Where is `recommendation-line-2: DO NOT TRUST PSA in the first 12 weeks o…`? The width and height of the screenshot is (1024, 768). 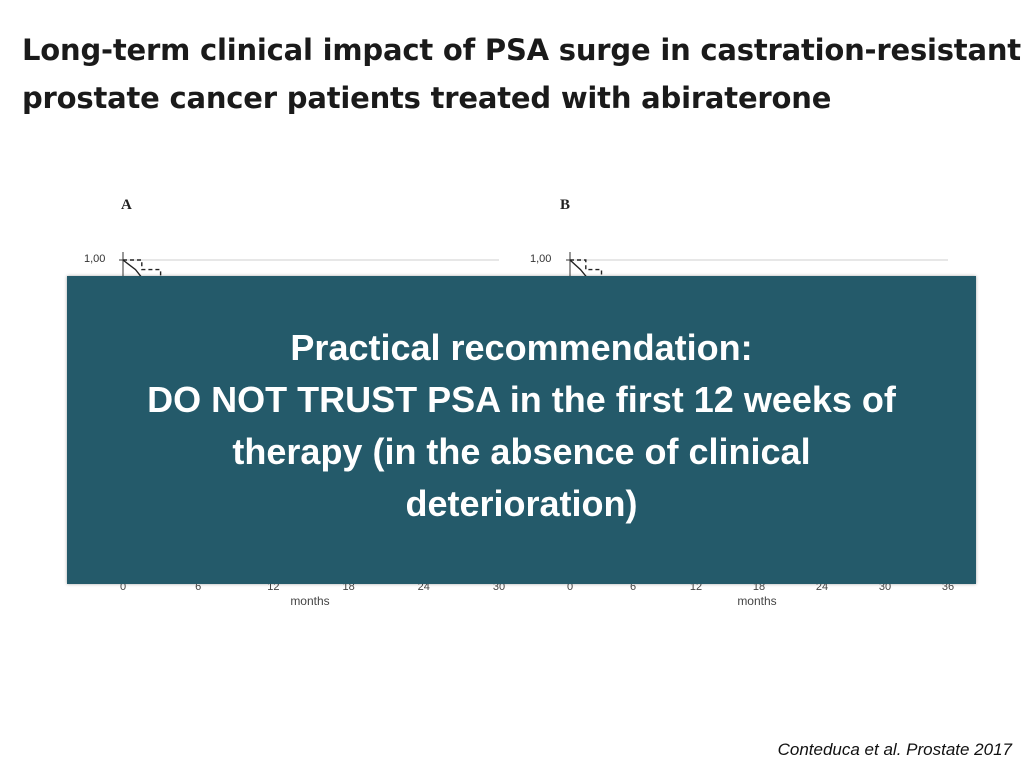 recommendation-line-2: DO NOT TRUST PSA in the first 12 weeks o… is located at coordinates (521, 399).